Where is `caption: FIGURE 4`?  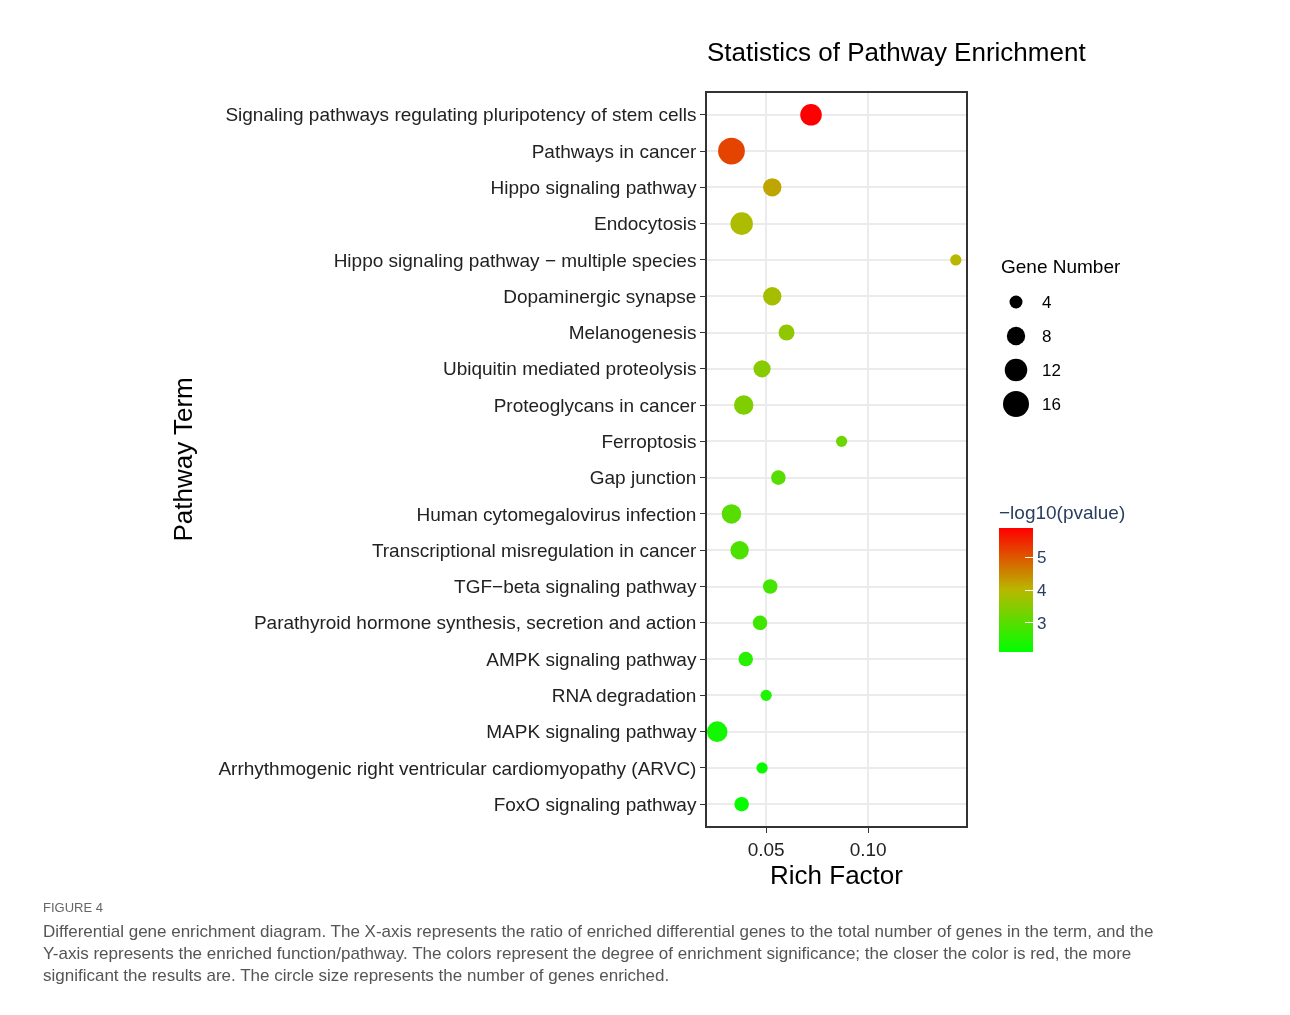 caption: FIGURE 4 is located at coordinates (73, 907).